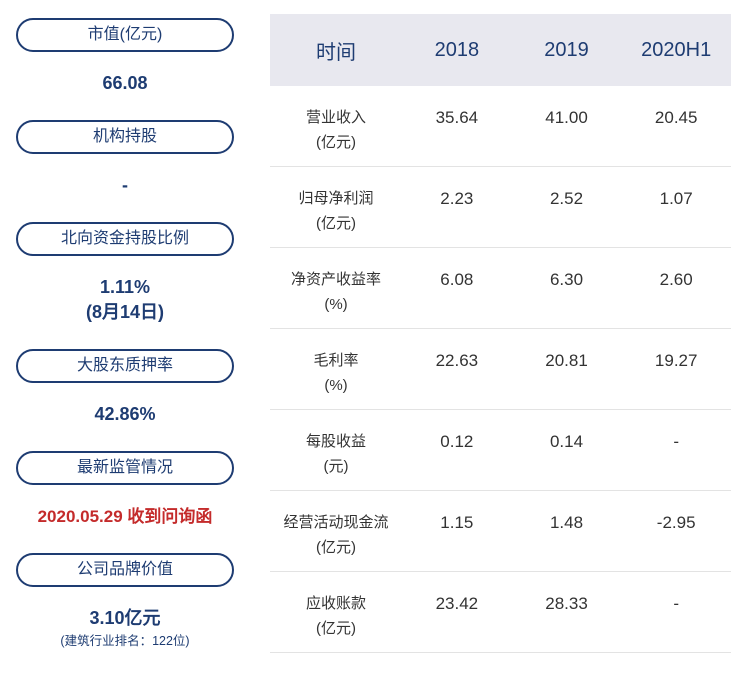  Describe the element at coordinates (125, 641) in the screenshot. I see `brand-value-rank-note: (建筑行业排名：122位)` at that location.